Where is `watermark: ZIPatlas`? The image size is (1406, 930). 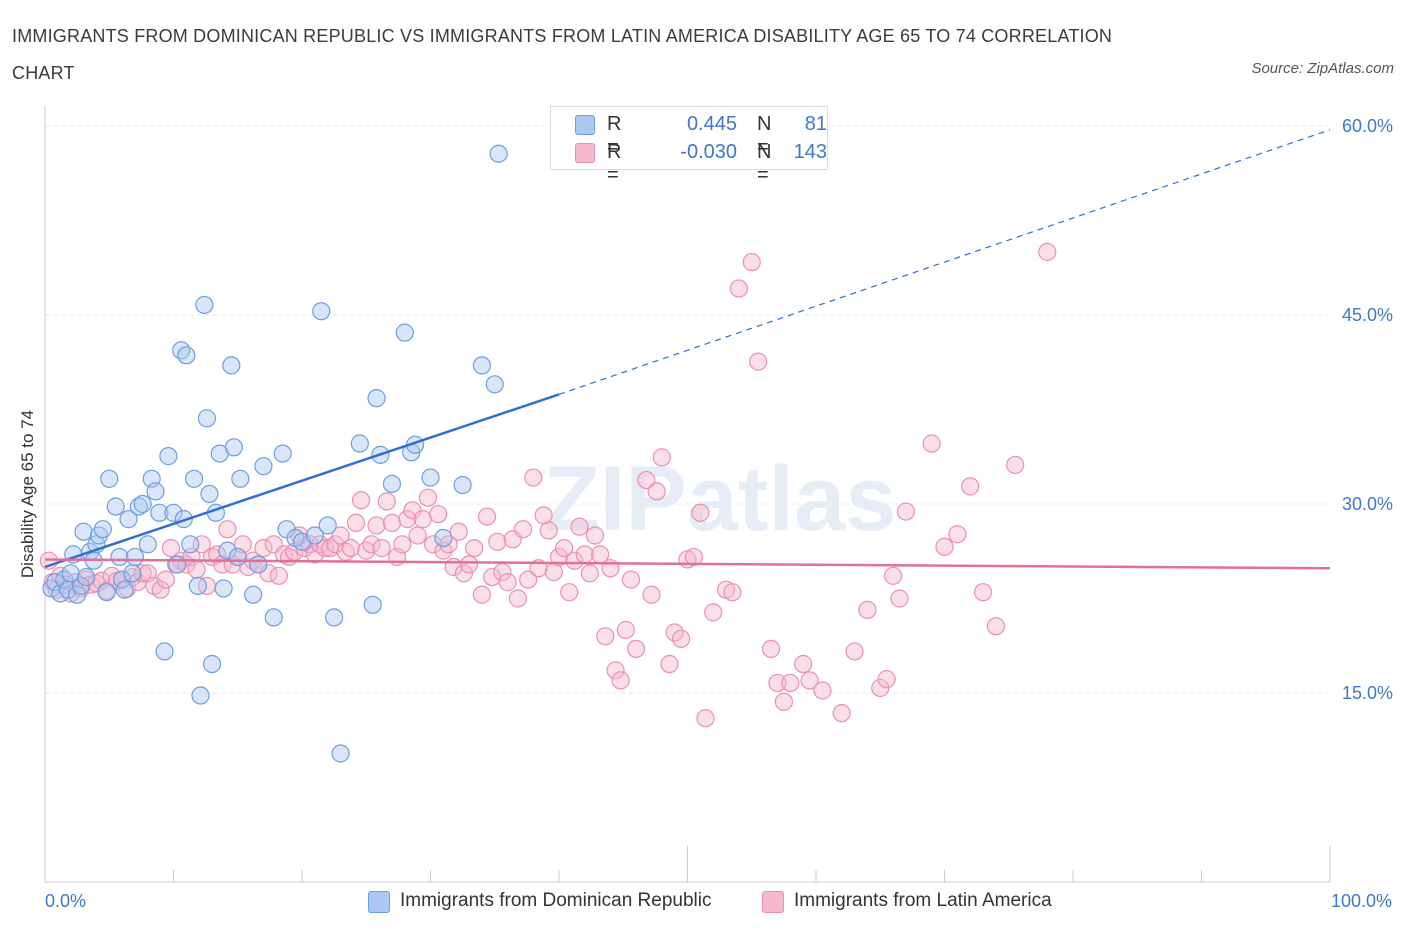
watermark: ZIPatlas is located at coordinates (720, 499).